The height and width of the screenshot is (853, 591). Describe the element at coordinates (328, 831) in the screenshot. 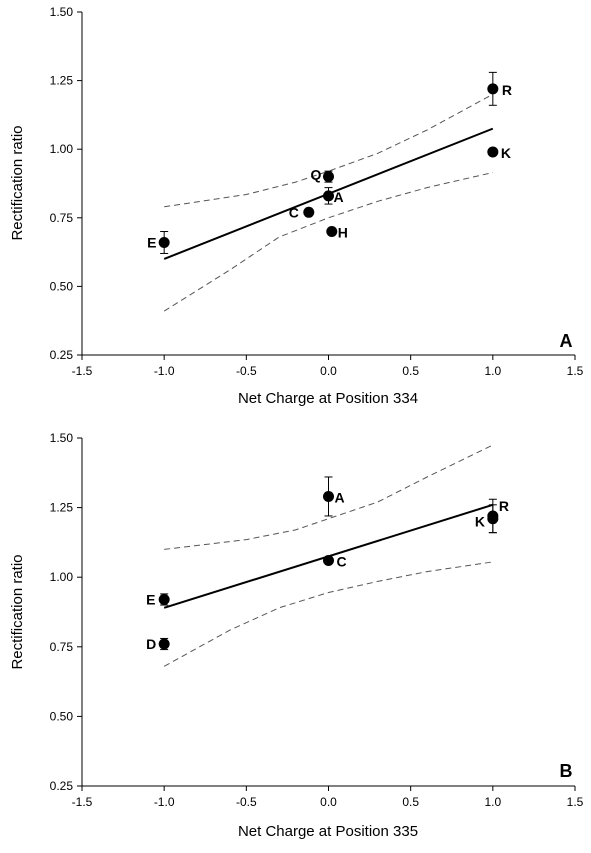

I see `x-axis-label: Net Charge at Position 335` at that location.